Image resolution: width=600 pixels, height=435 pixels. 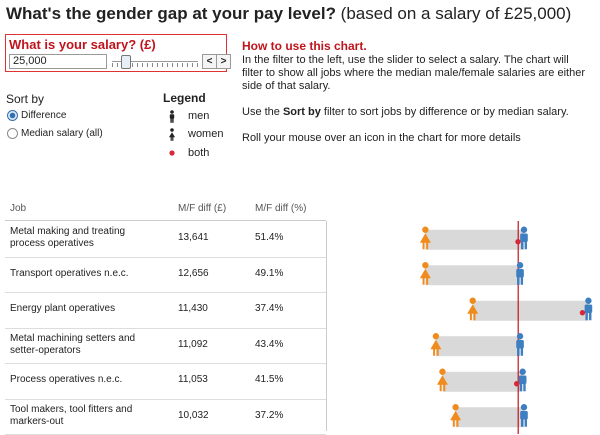 What do you see at coordinates (187, 116) in the screenshot?
I see `legend-item-men: men` at bounding box center [187, 116].